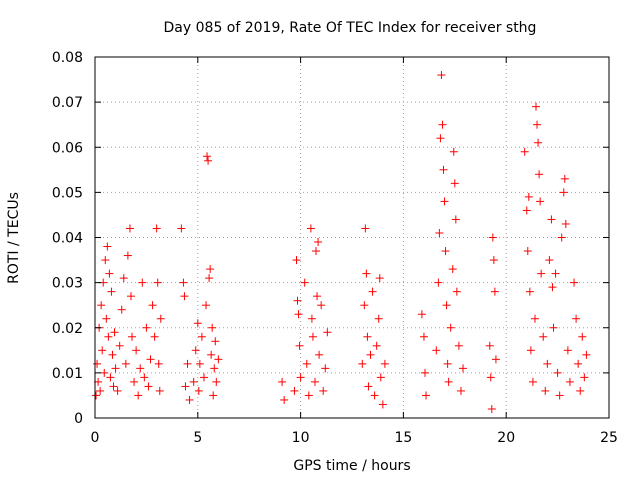 Image resolution: width=640 pixels, height=480 pixels. I want to click on y-tick-labels: 0 0.01 0.02 0.03 0.04 0.05 0.06 0.07 0.08, so click(67, 238).